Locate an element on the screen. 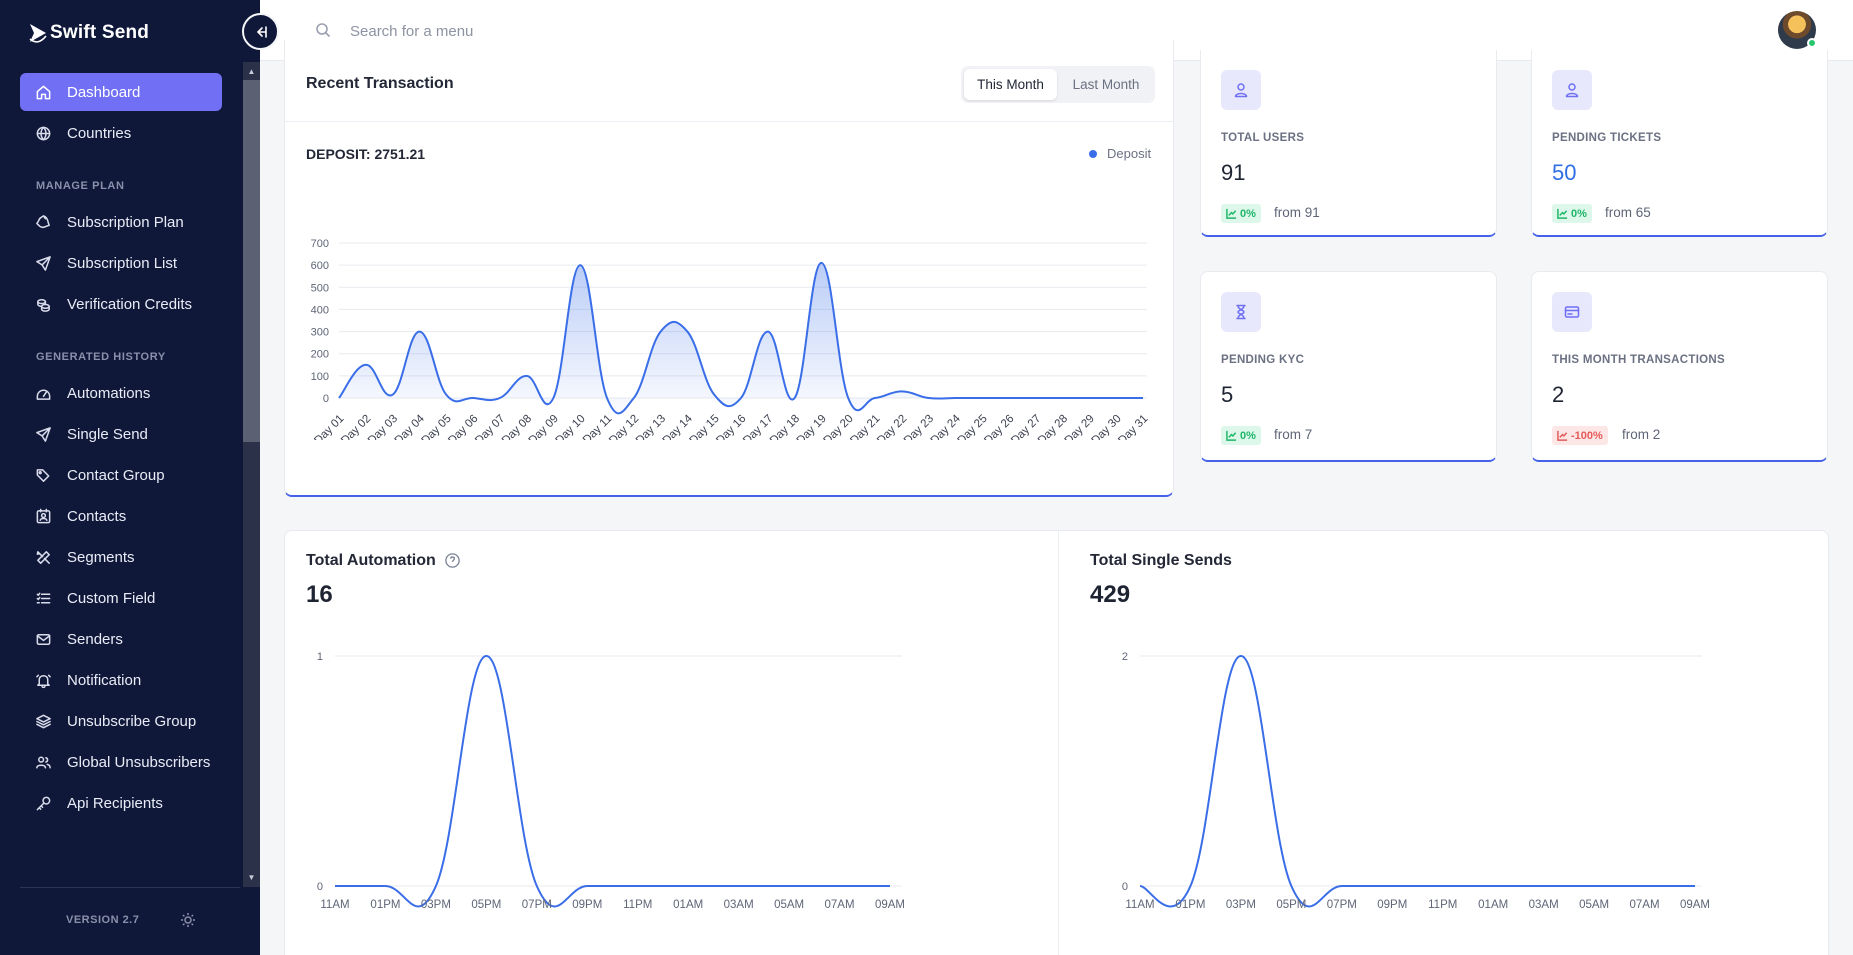  y-tick-label: 600 is located at coordinates (320, 266).